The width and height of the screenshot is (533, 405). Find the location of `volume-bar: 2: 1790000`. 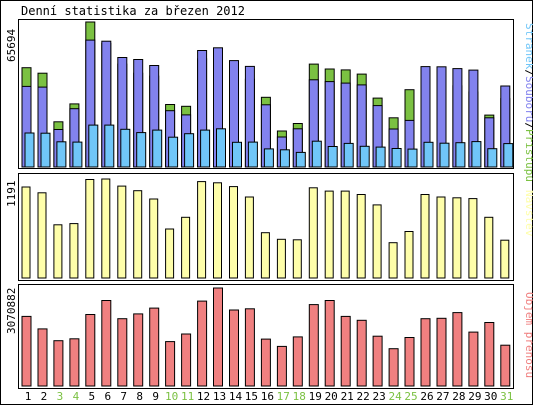

volume-bar: 2: 1790000 is located at coordinates (42, 357).